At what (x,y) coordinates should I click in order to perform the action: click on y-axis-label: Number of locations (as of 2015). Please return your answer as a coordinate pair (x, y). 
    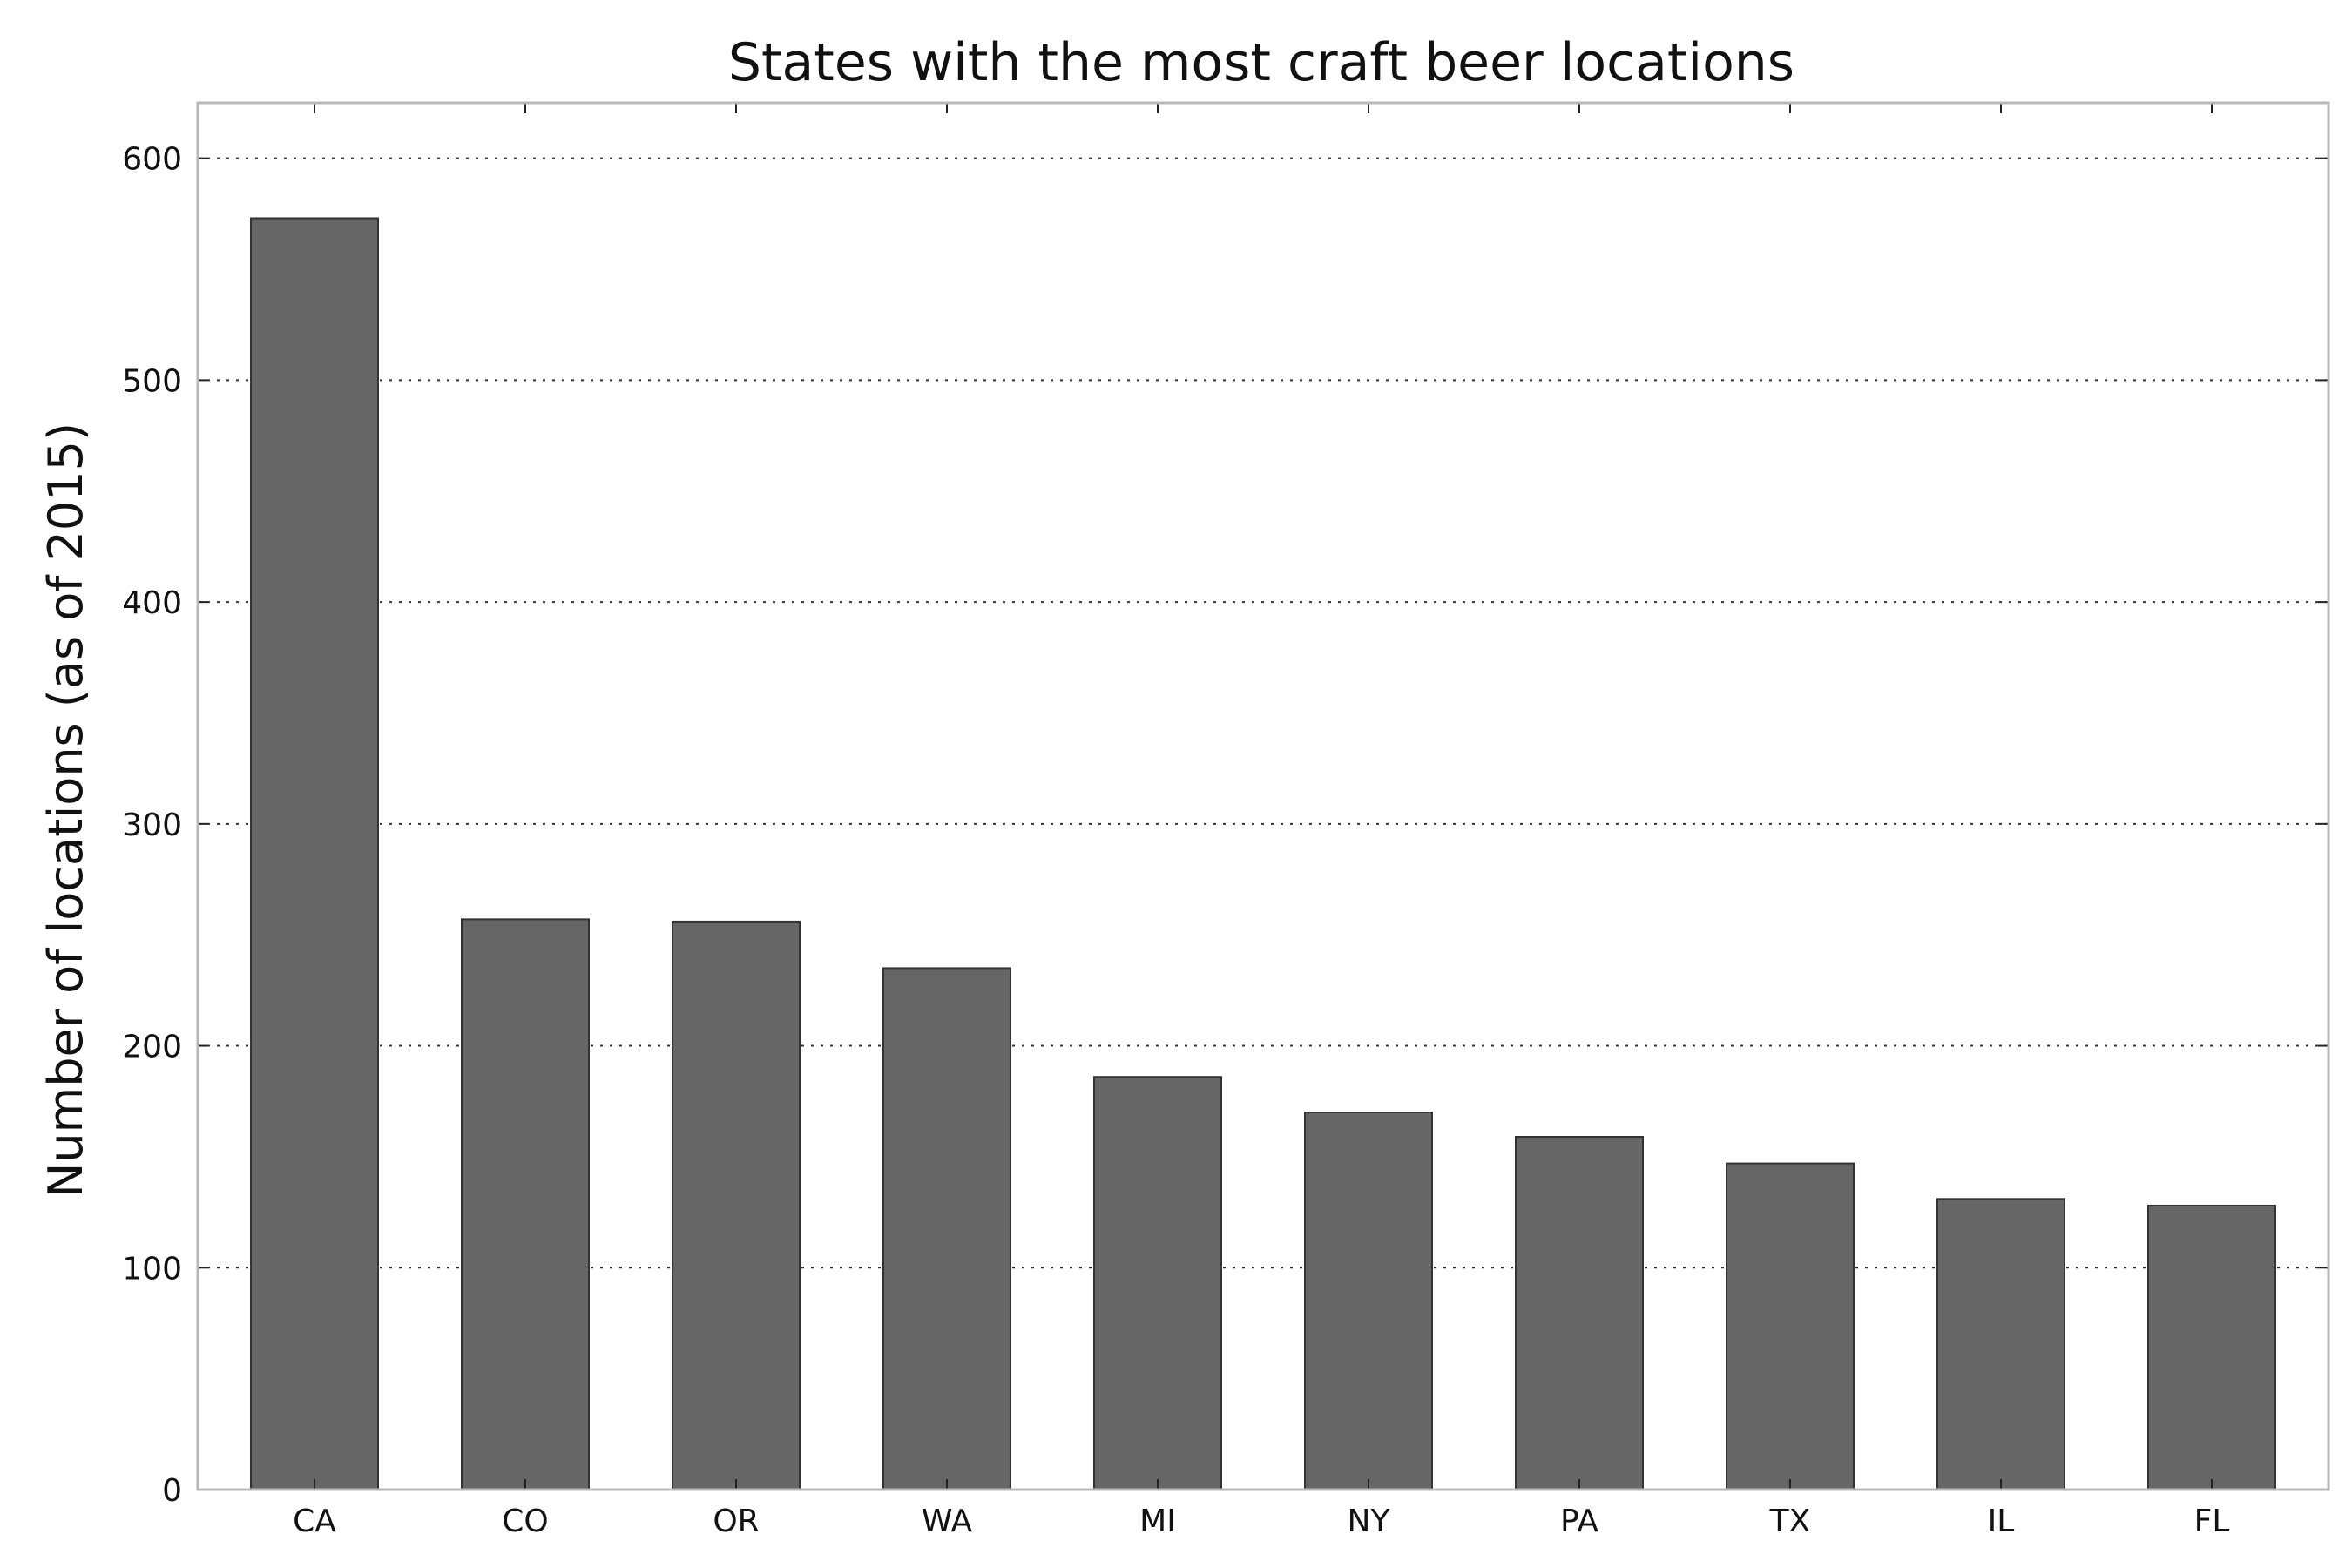
    Looking at the image, I should click on (66, 810).